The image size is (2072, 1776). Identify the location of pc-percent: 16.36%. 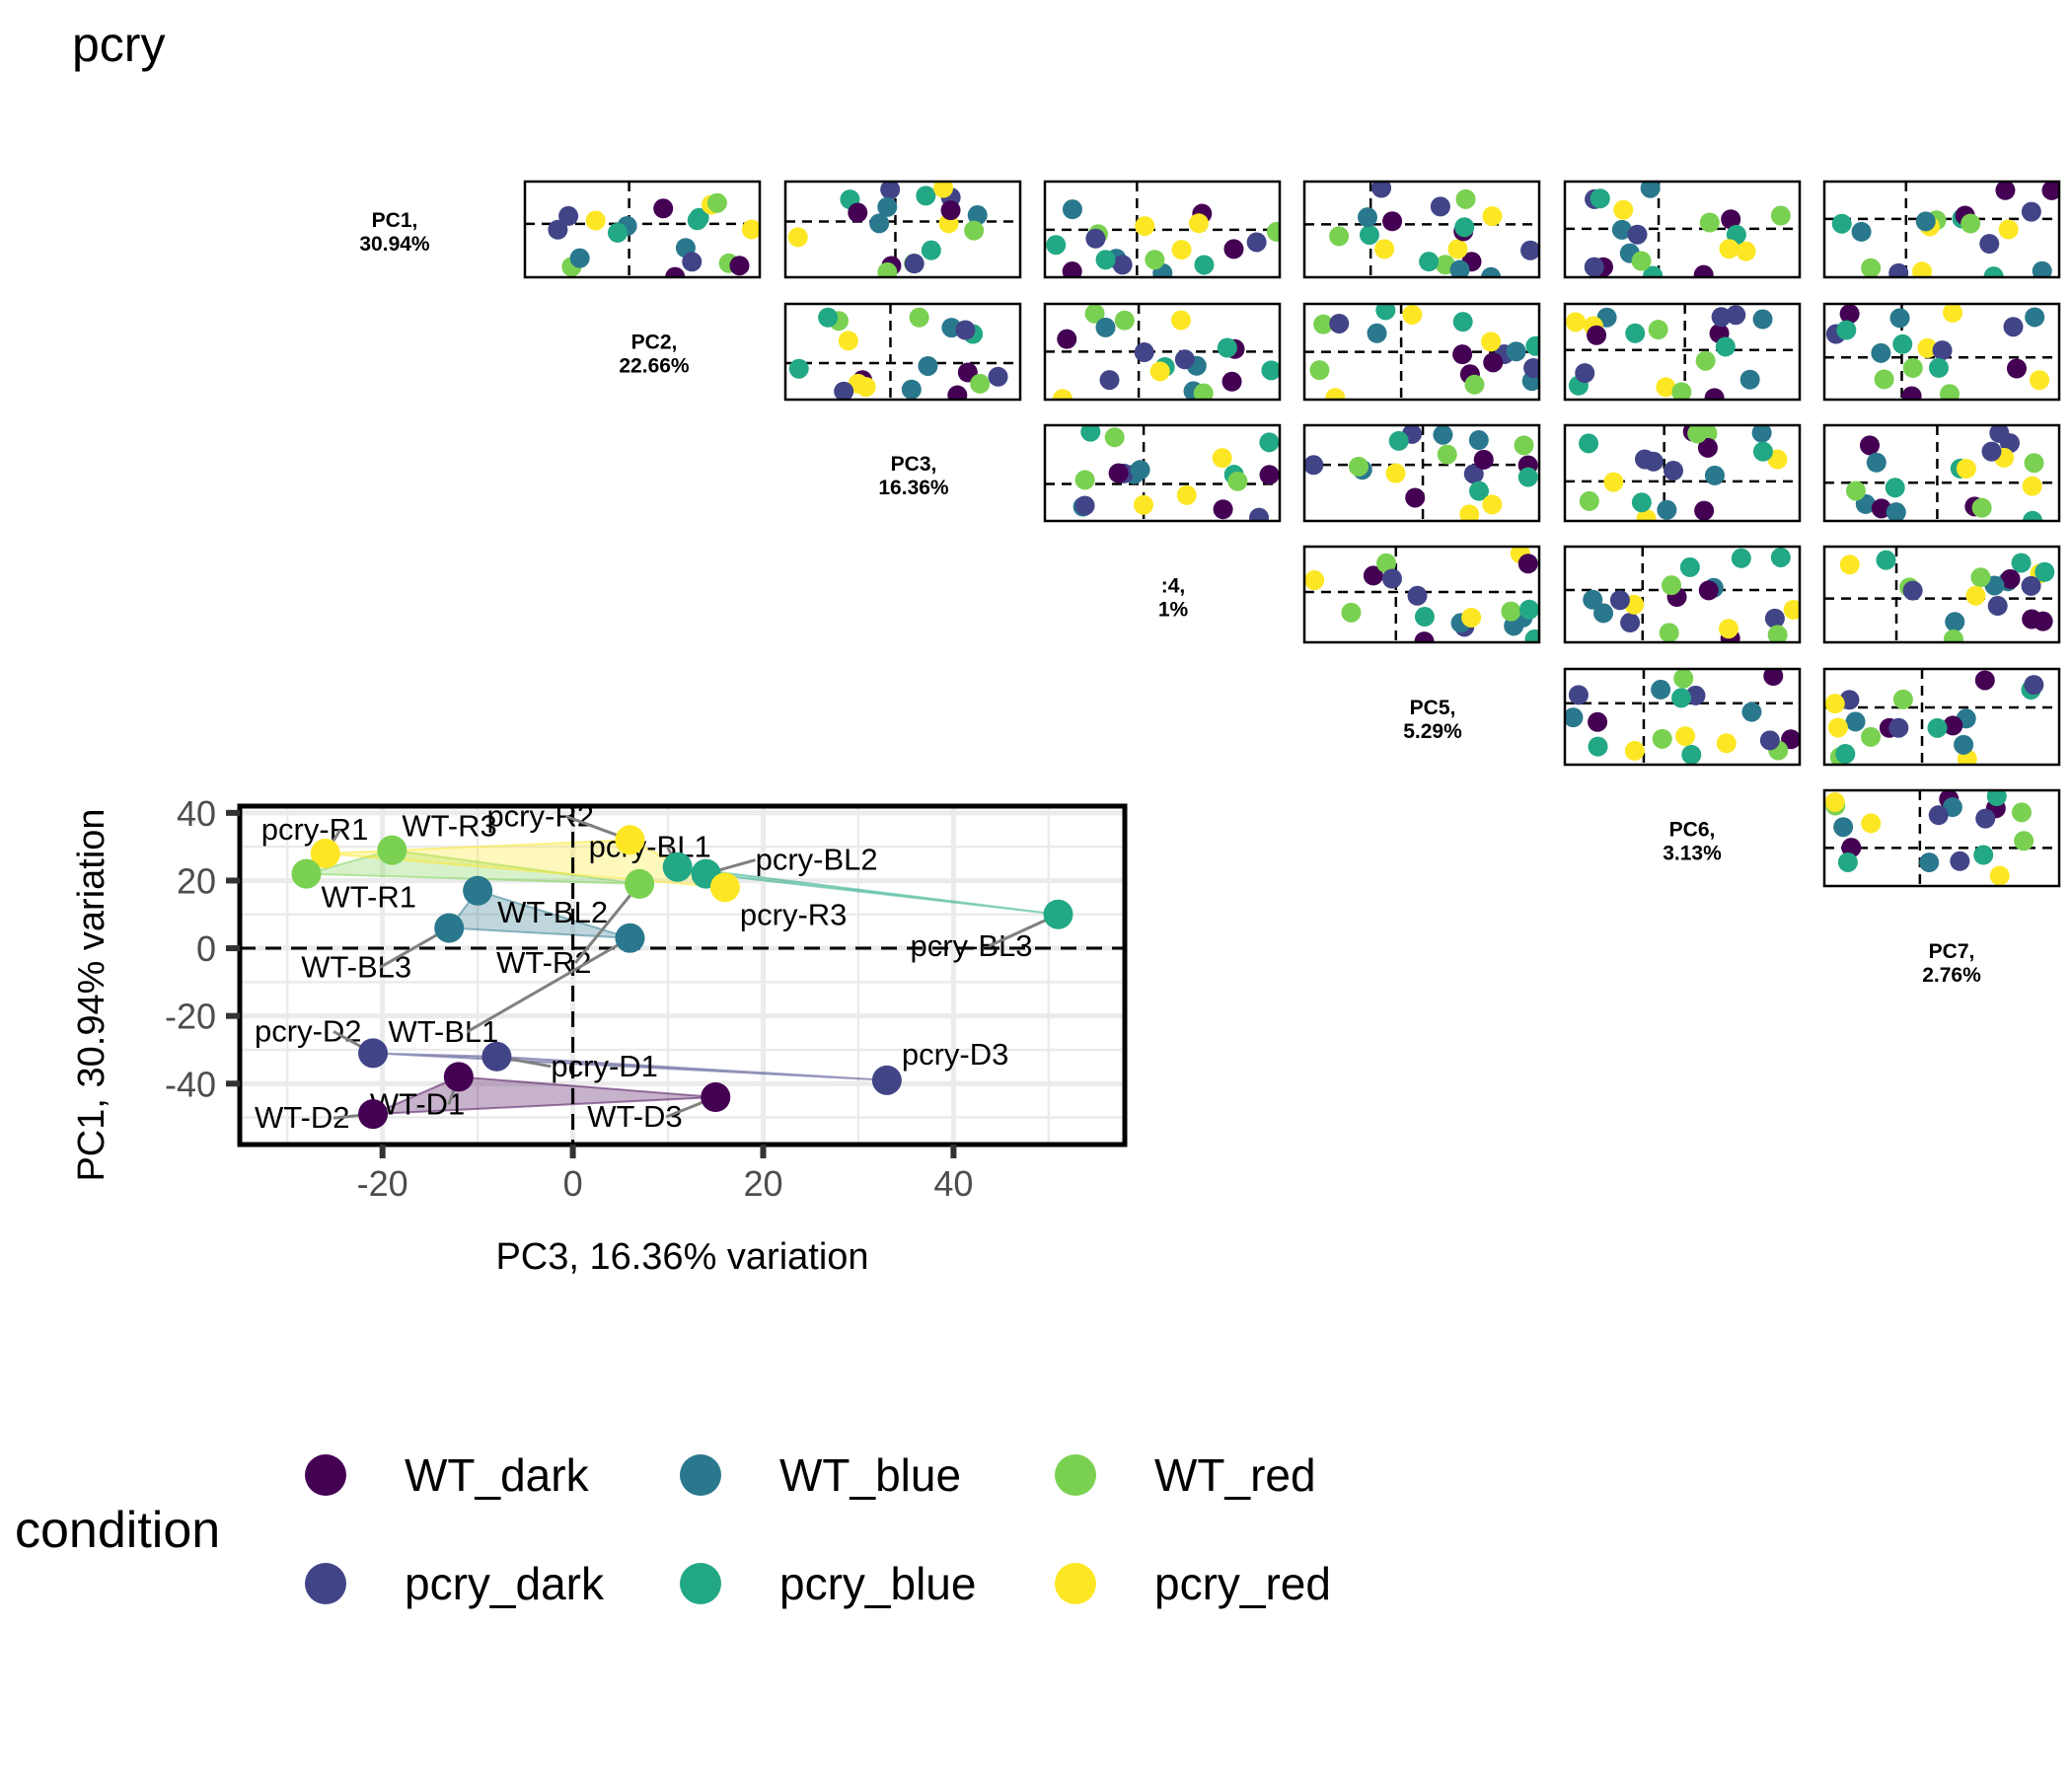
(914, 488).